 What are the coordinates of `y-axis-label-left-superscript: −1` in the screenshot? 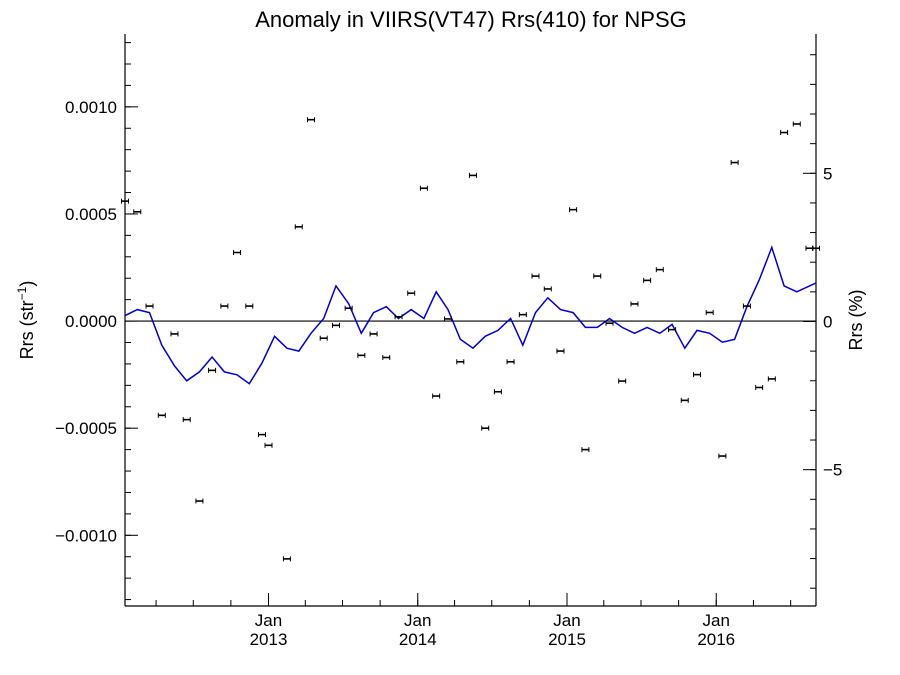 It's located at (22, 293).